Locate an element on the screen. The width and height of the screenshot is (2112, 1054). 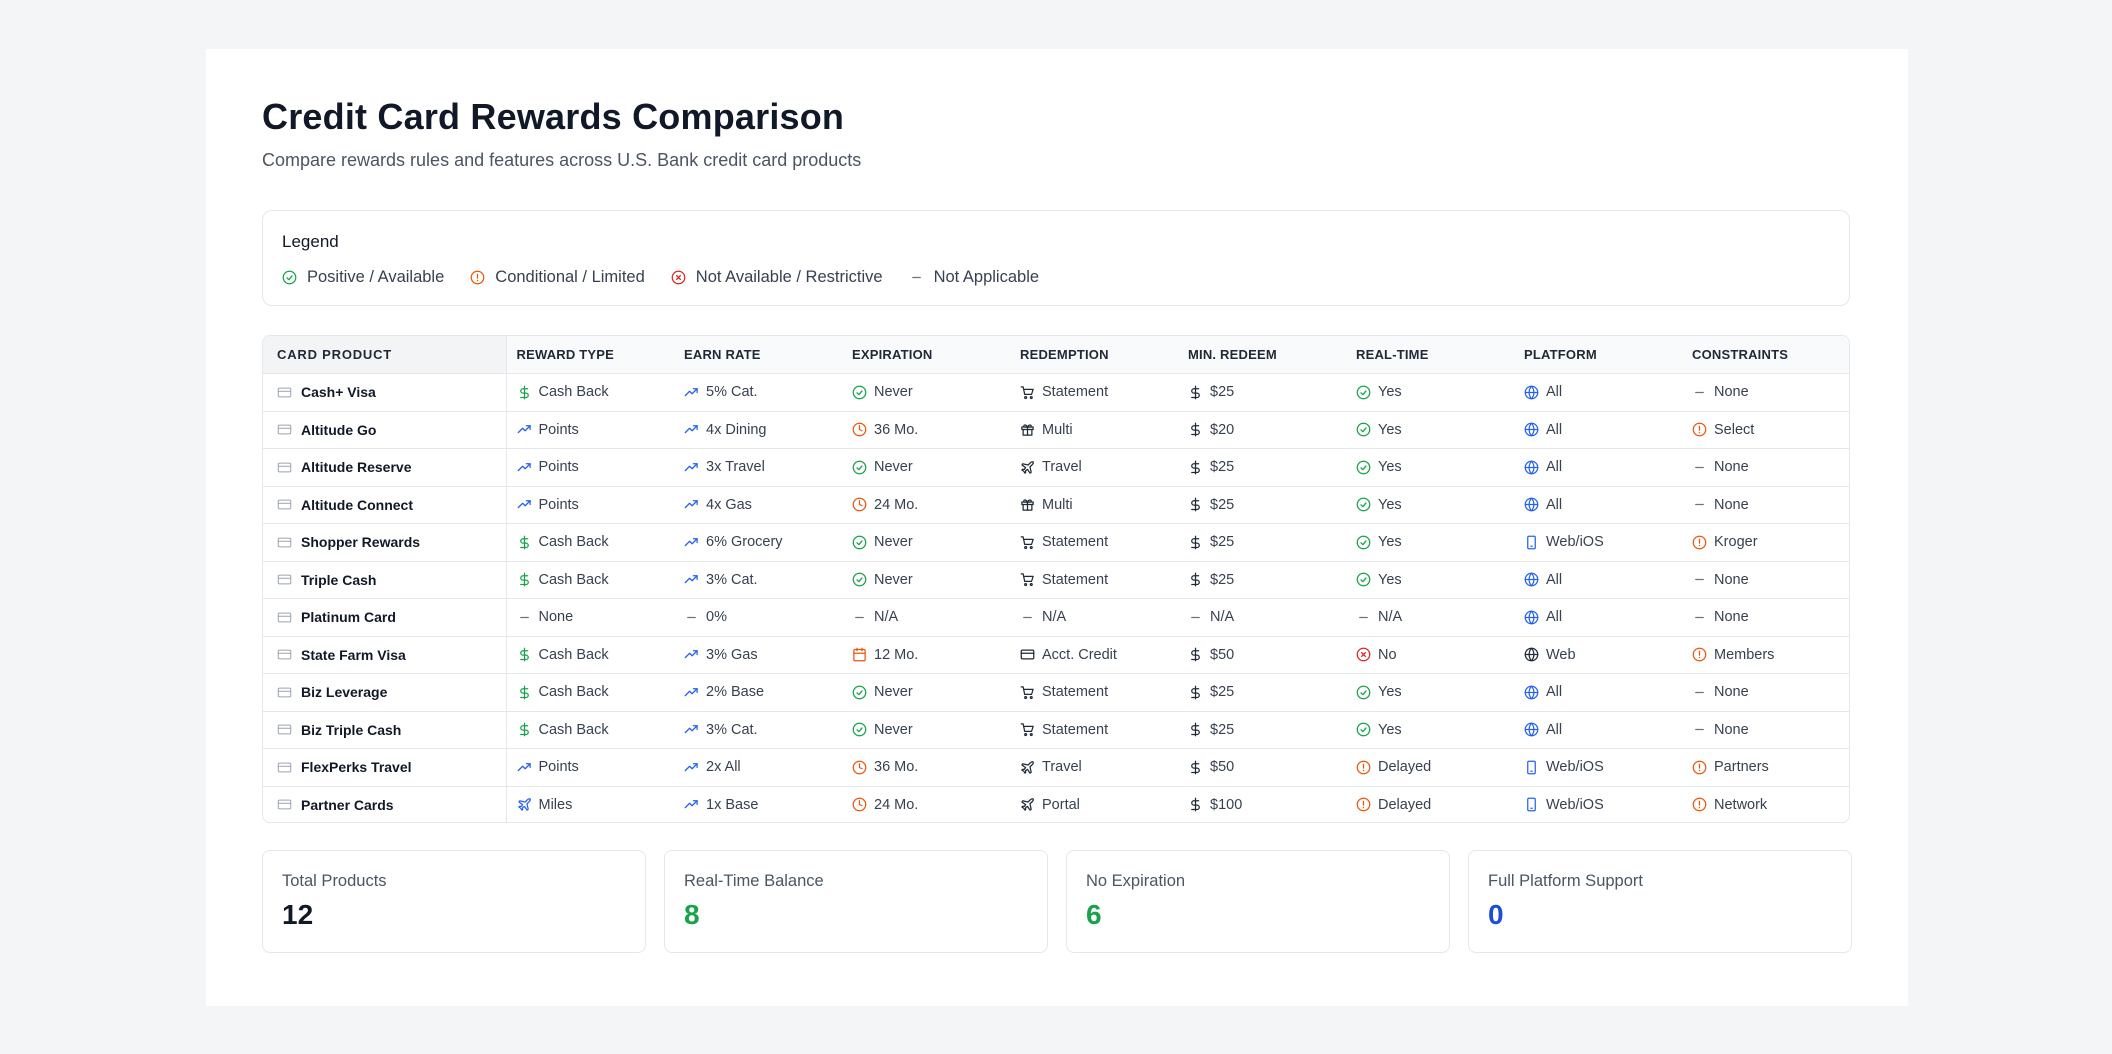
shopping-cart-icon is located at coordinates (1027, 729).